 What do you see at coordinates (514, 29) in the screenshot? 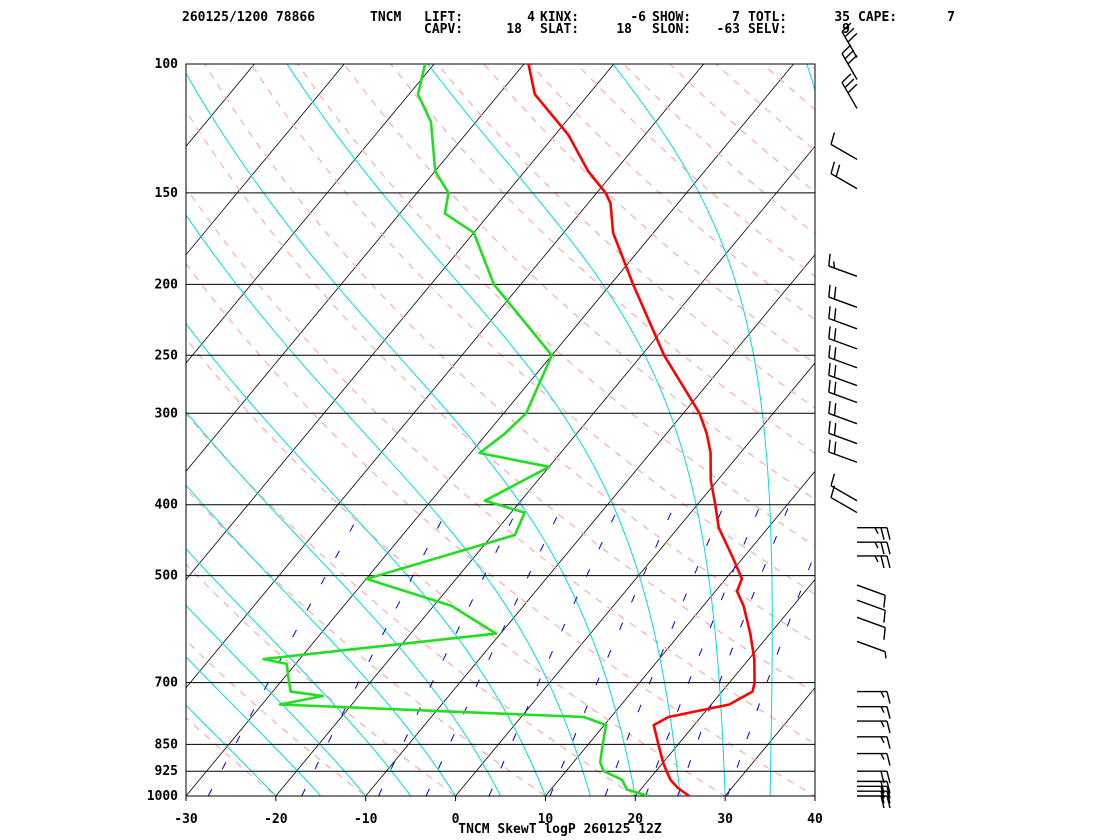
I see `capv-value: 18` at bounding box center [514, 29].